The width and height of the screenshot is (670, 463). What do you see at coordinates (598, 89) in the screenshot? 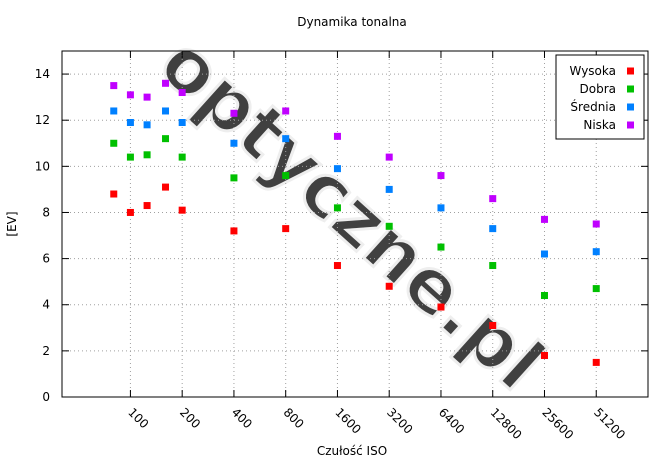
I see `legend-label: Dobra` at bounding box center [598, 89].